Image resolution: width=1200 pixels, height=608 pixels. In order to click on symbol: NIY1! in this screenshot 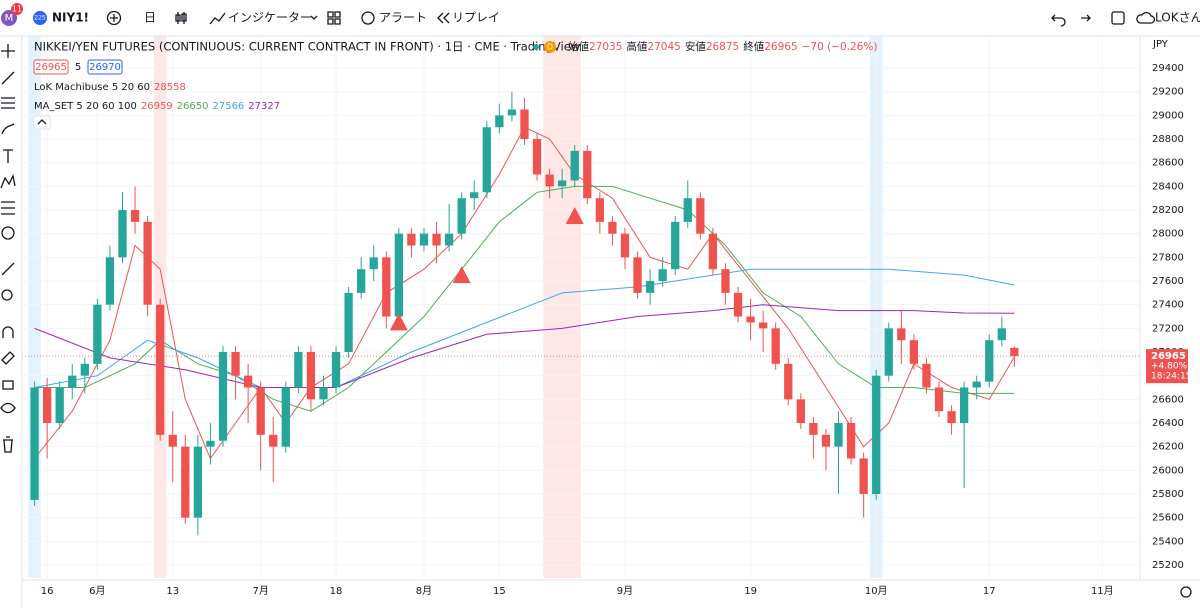, I will do `click(70, 18)`.